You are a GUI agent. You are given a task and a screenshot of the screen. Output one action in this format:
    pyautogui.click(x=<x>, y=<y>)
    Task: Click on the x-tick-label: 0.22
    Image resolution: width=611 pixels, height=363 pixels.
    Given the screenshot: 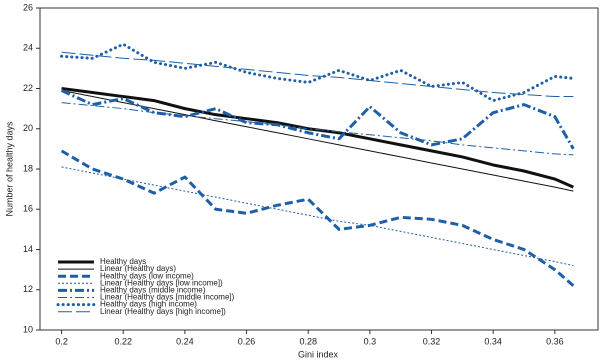 What is the action you would take?
    pyautogui.click(x=123, y=341)
    